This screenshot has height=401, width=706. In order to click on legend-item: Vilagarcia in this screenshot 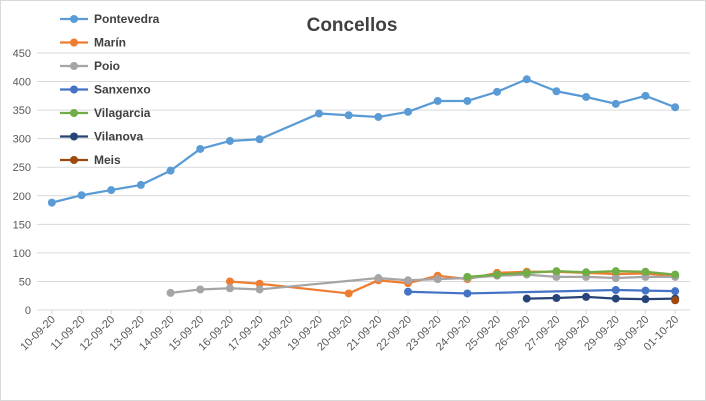, I will do `click(105, 113)`.